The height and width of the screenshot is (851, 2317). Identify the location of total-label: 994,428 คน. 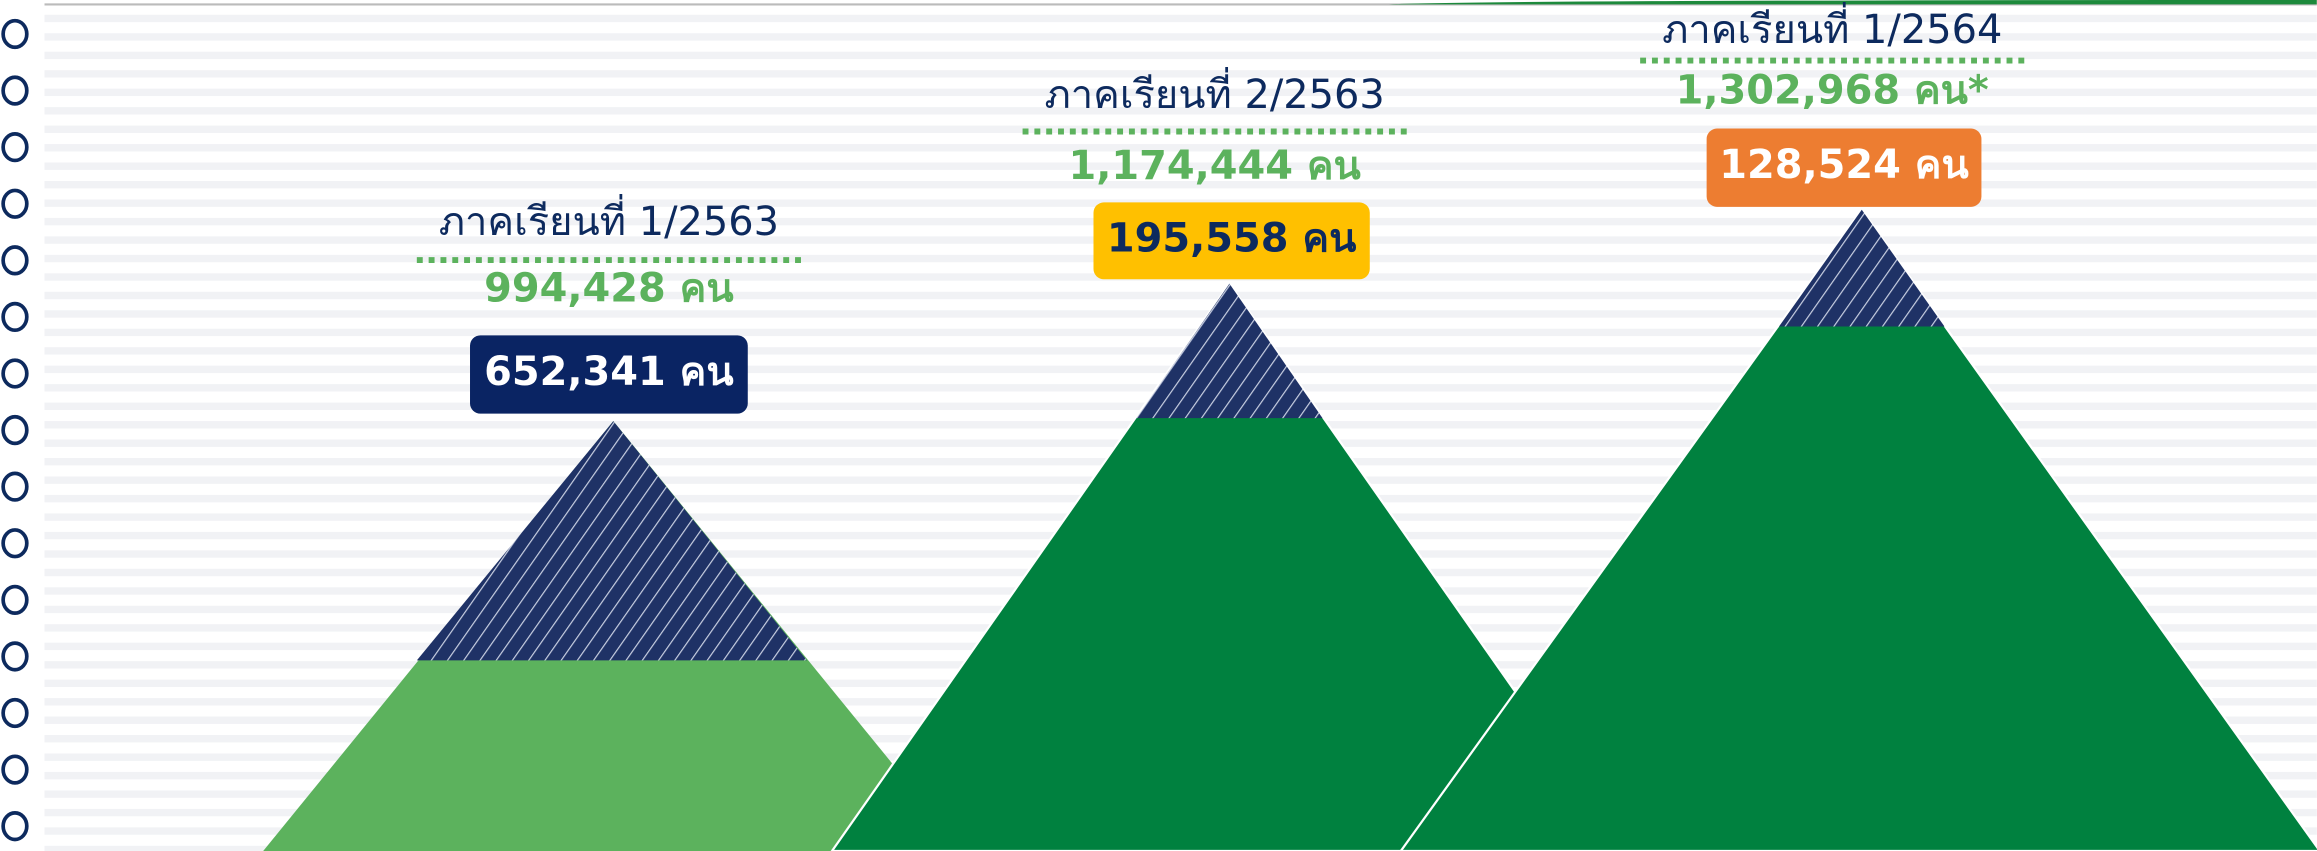
(608, 289).